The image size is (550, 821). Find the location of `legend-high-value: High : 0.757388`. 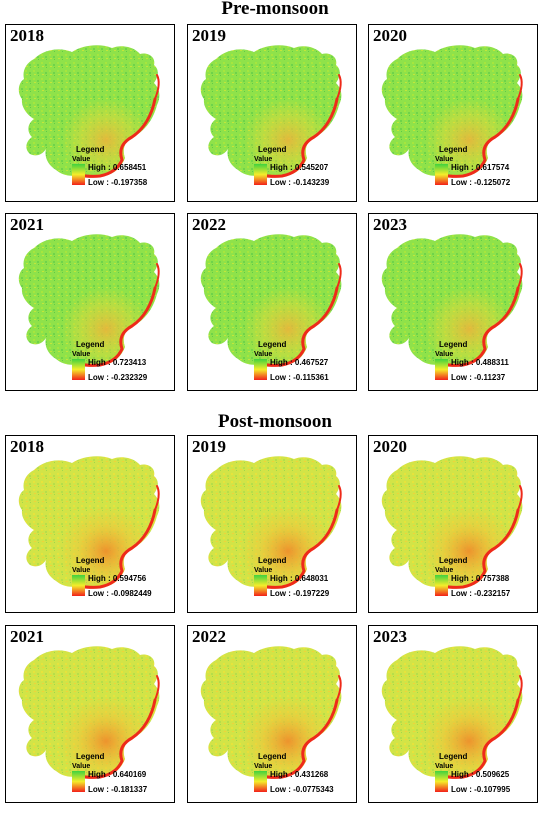

legend-high-value: High : 0.757388 is located at coordinates (480, 578).